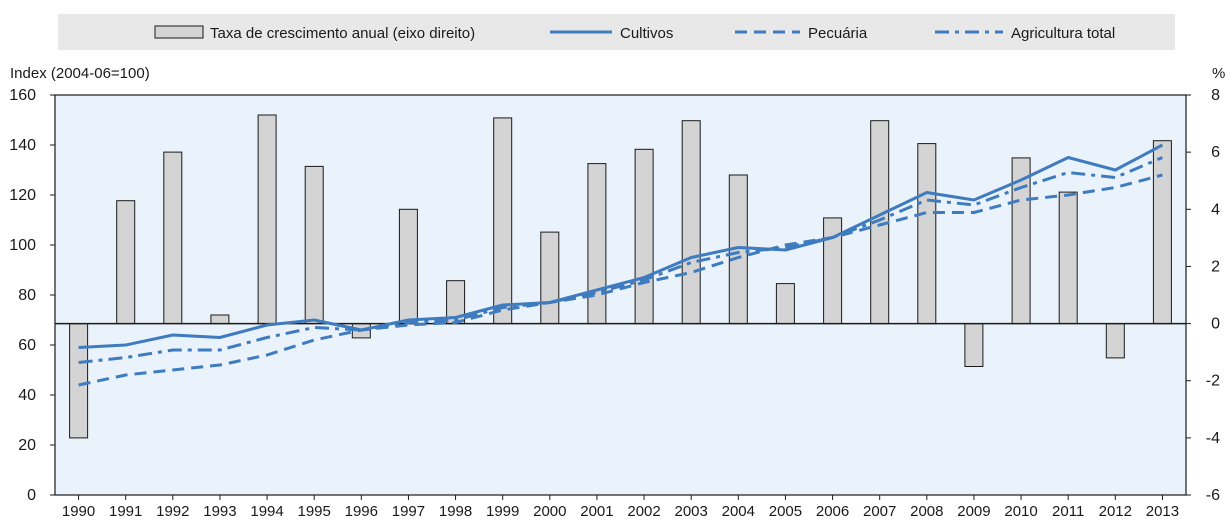 The height and width of the screenshot is (522, 1232). I want to click on x-tick-label-2009: 2009, so click(973, 511).